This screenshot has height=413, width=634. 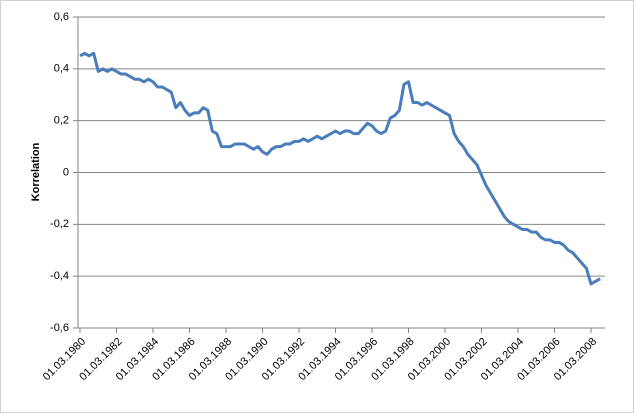 What do you see at coordinates (59, 328) in the screenshot?
I see `y-tick-label: -0,6` at bounding box center [59, 328].